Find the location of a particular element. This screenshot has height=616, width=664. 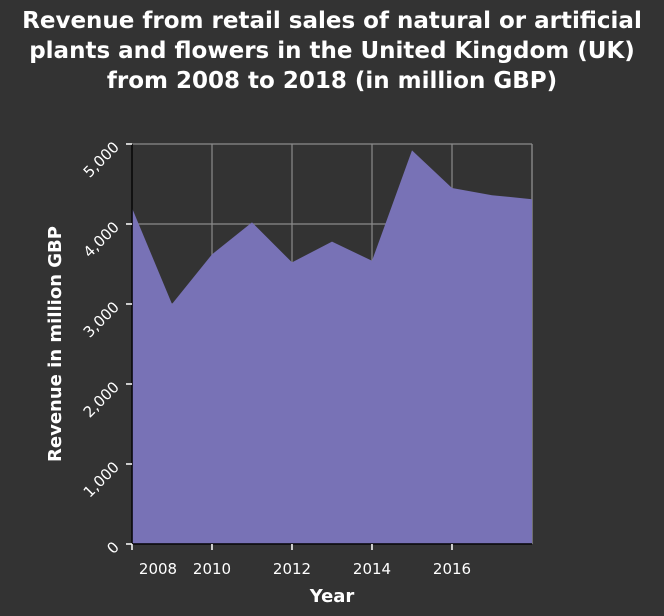

y-tick-label: 2,000 is located at coordinates (101, 399).